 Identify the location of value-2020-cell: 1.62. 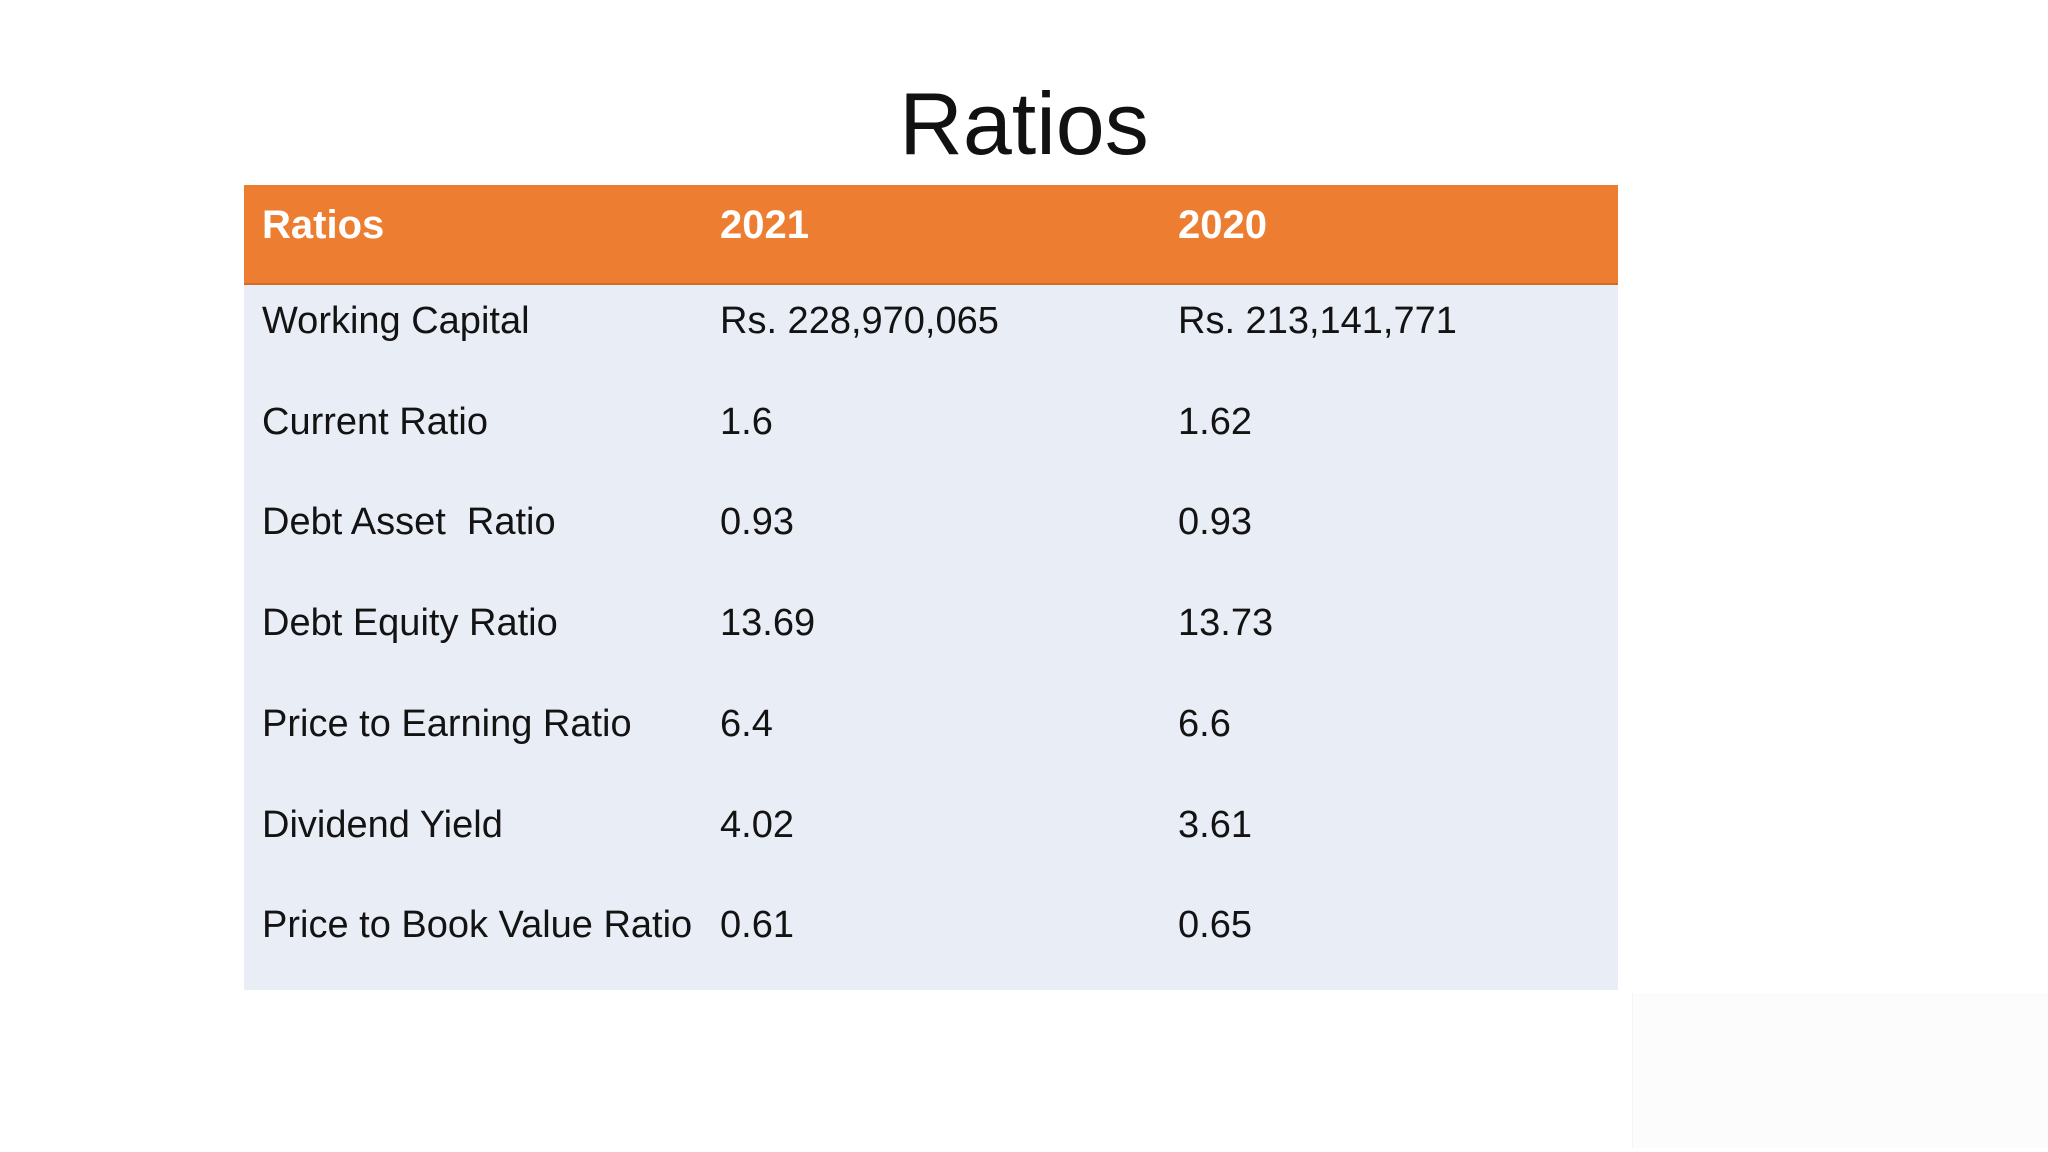
(1215, 421).